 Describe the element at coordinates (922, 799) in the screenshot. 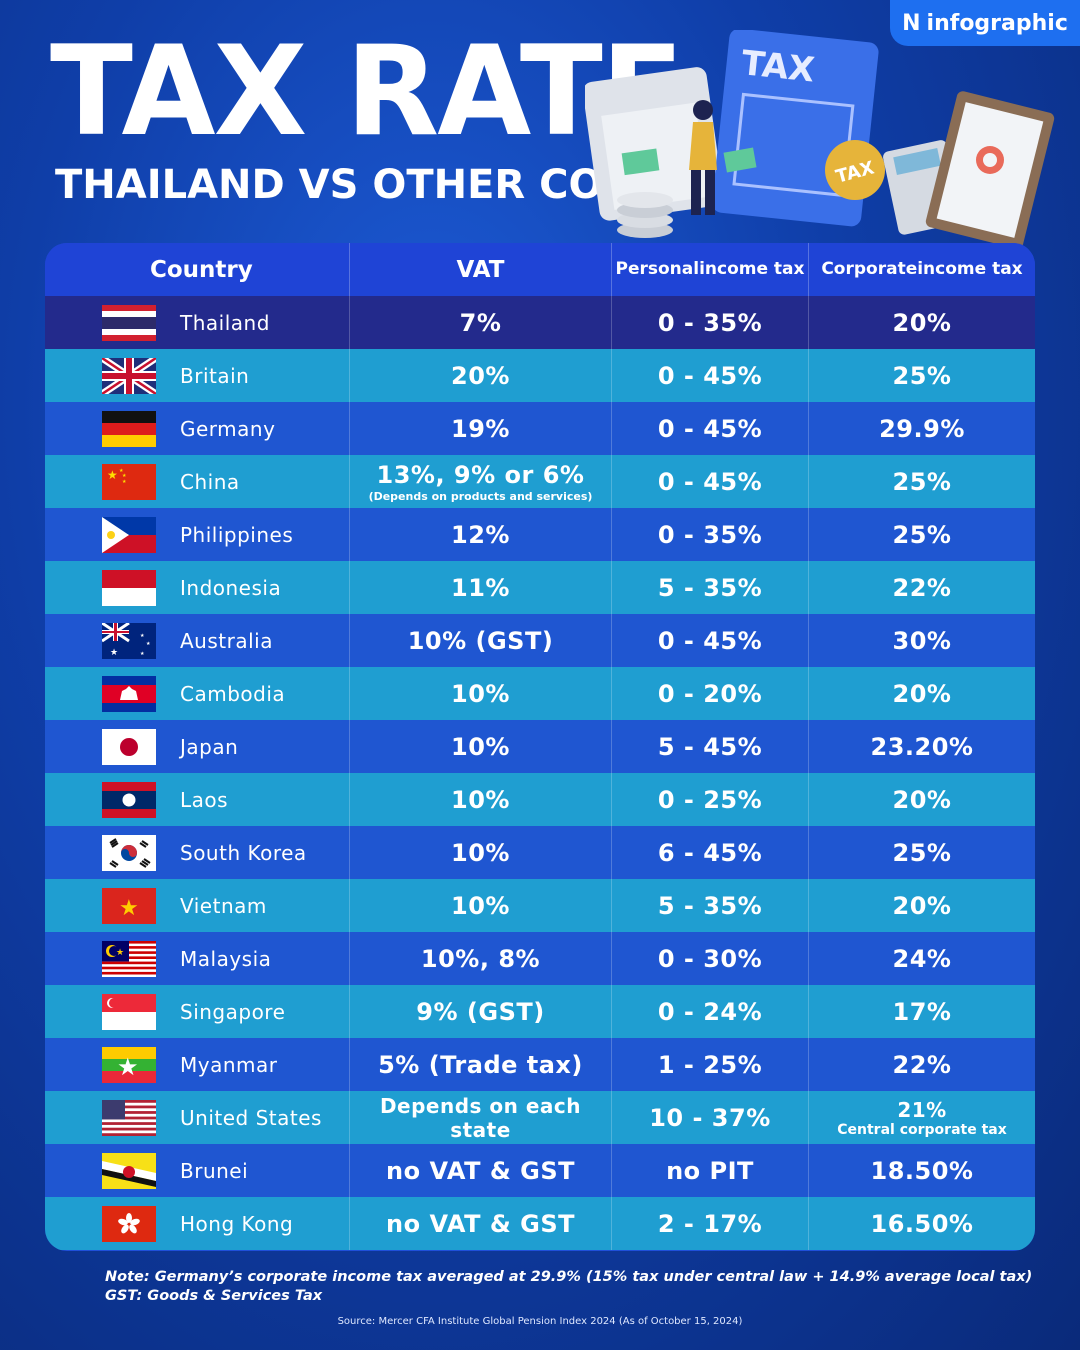

I see `corporate-tax-value: 20%` at that location.